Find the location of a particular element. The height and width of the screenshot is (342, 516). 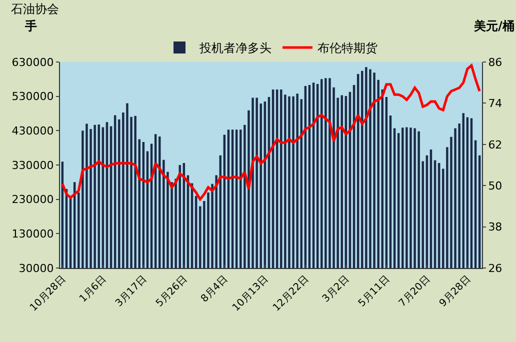

y2-tick-label: 26 is located at coordinates (495, 268).